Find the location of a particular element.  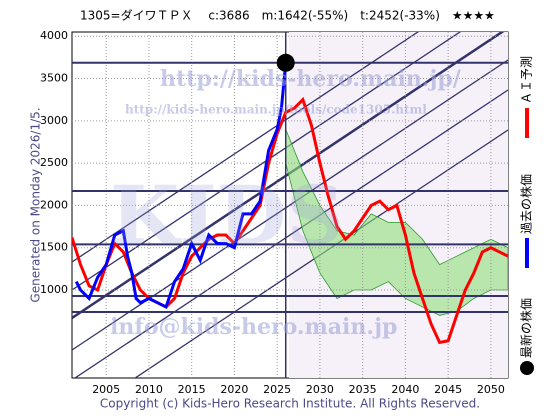

latest-point is located at coordinates (285, 62).